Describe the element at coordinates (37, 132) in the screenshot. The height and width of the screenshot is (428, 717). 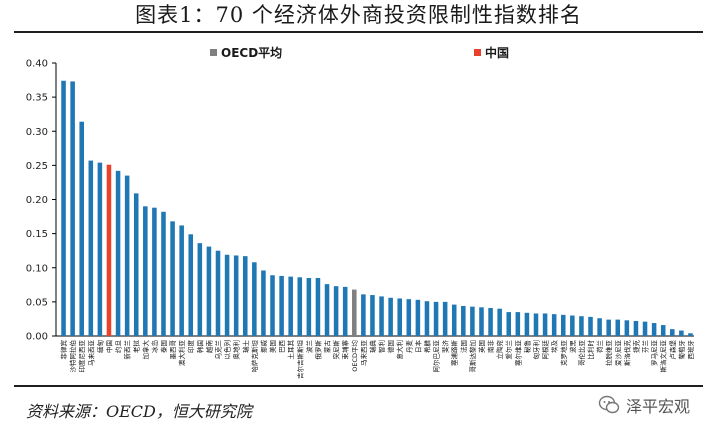
I see `y-tick-label: 0.30` at that location.